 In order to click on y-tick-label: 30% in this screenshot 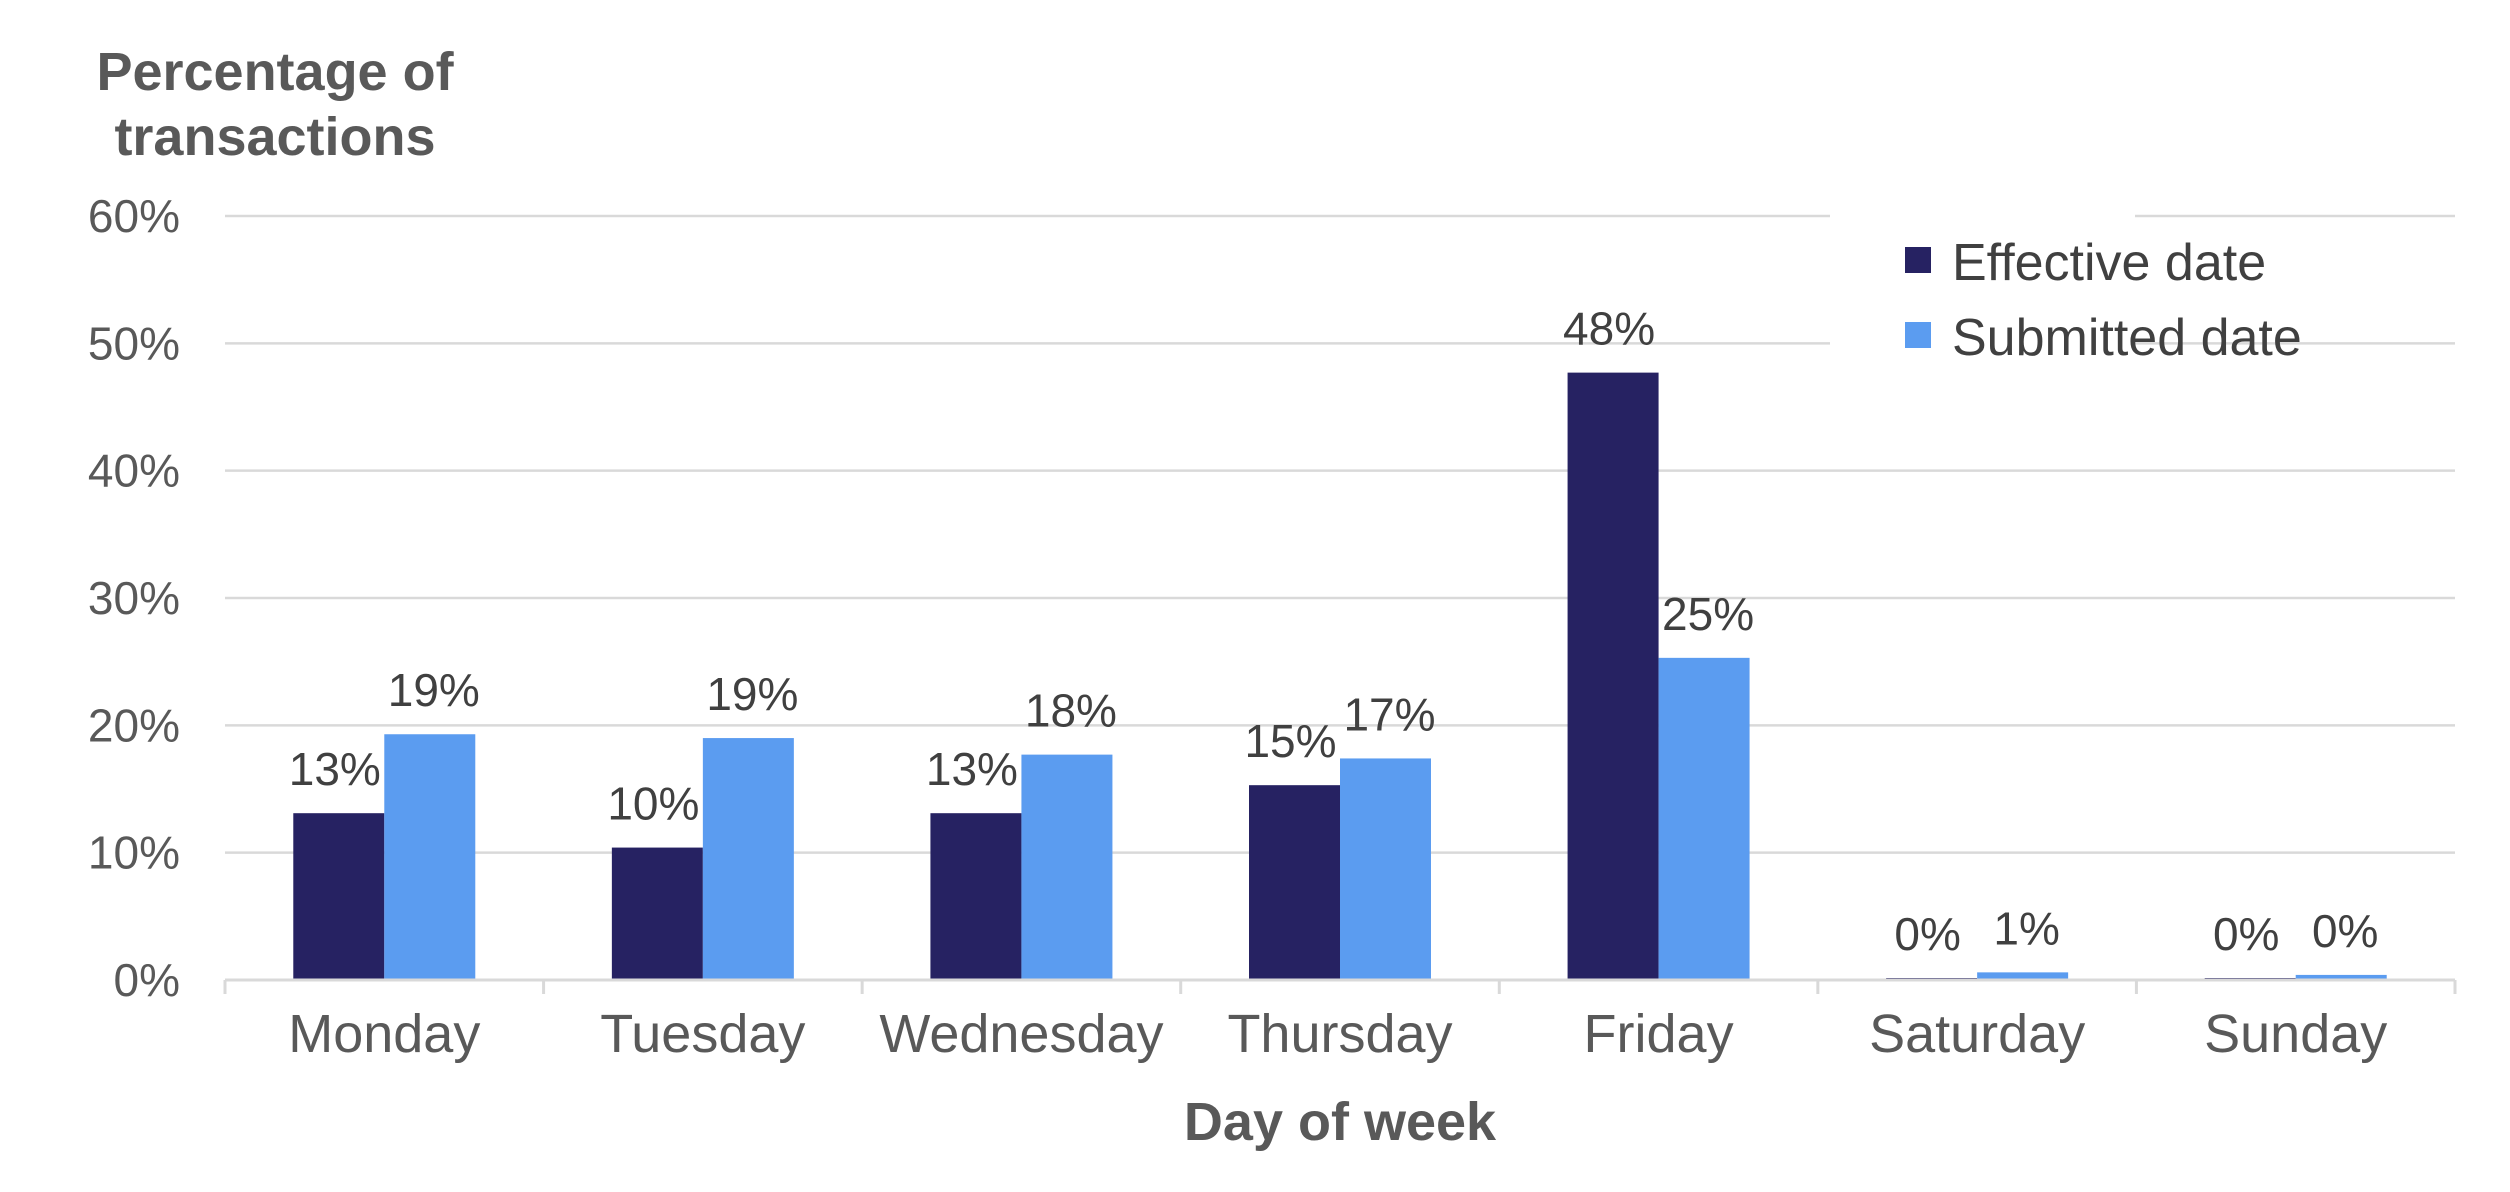, I will do `click(134, 598)`.